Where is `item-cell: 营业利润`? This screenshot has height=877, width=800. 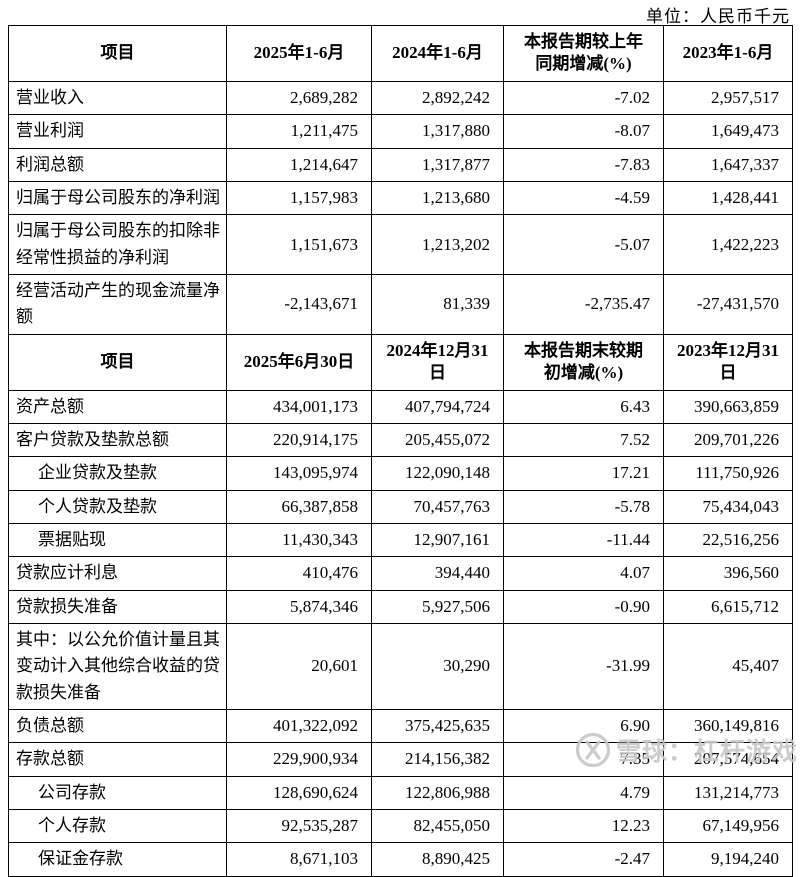
item-cell: 营业利润 is located at coordinates (117, 131).